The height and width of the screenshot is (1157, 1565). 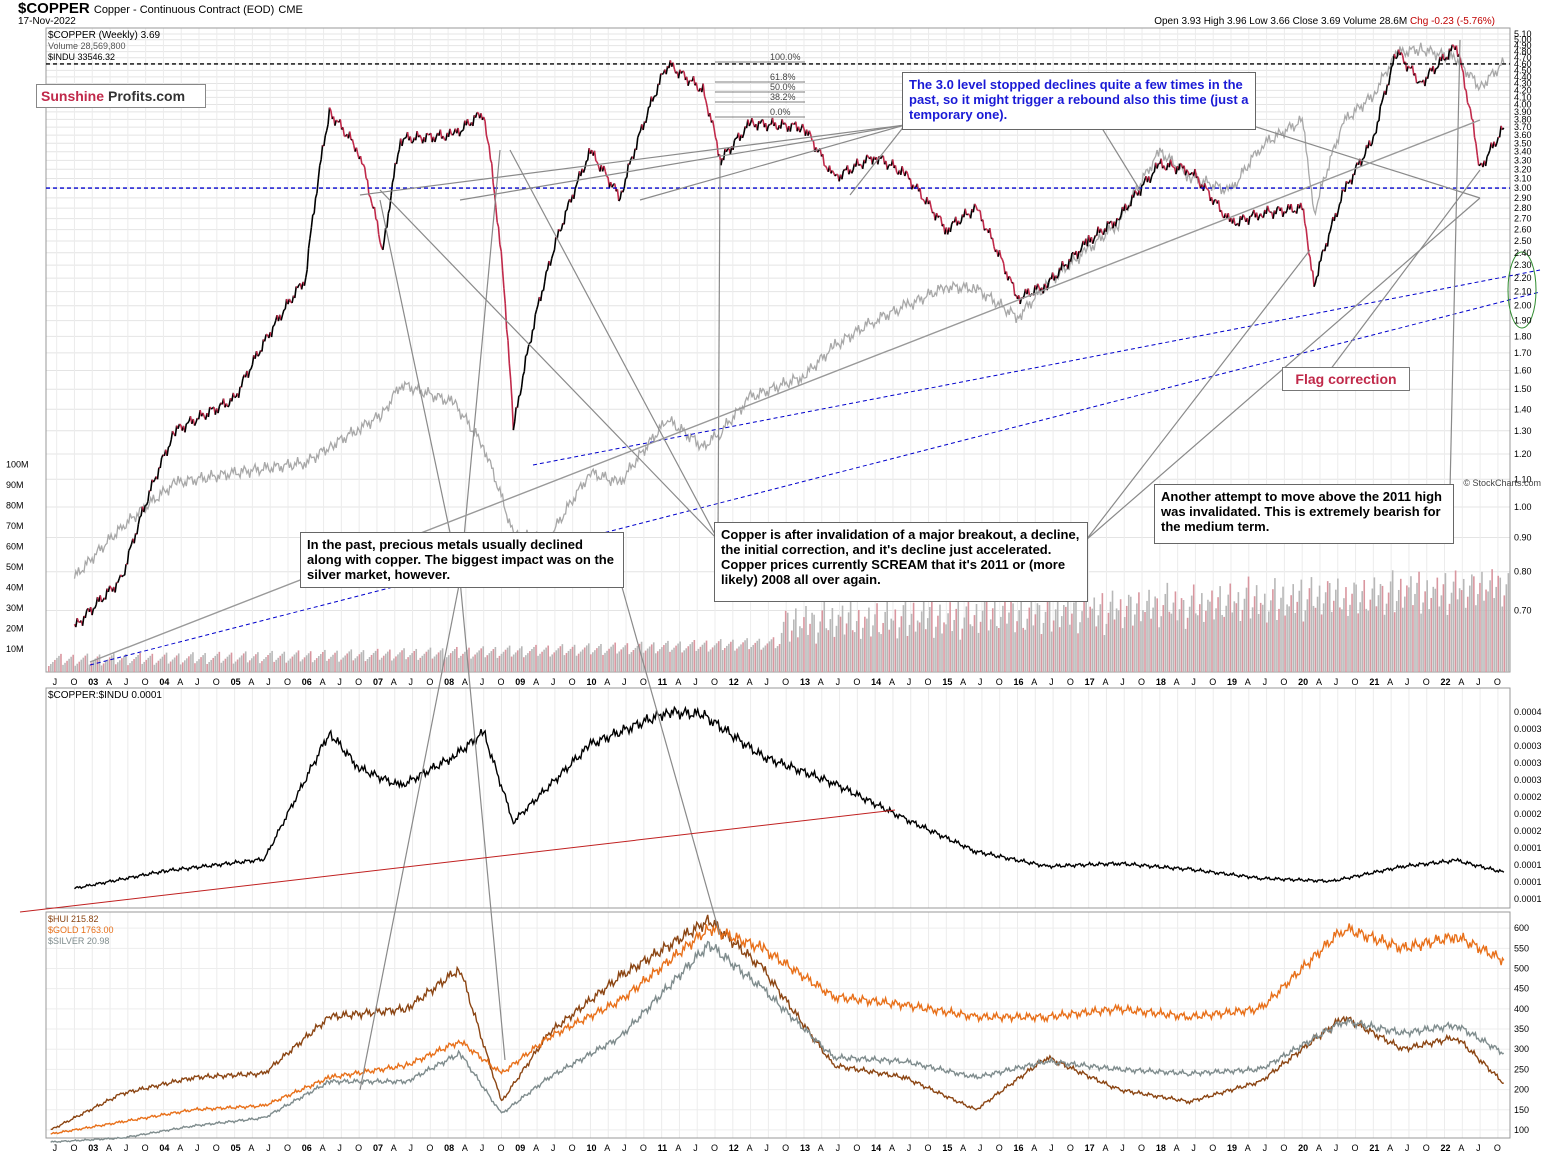 I want to click on x-tick: 07, so click(x=378, y=1148).